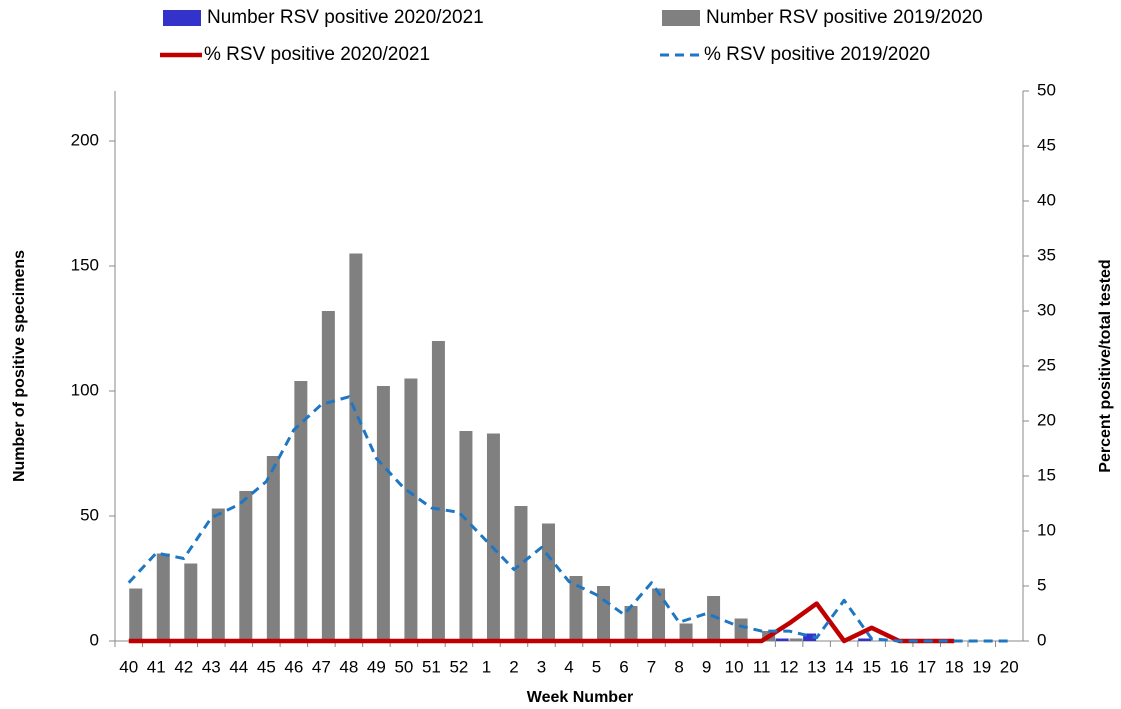 The height and width of the screenshot is (709, 1121). What do you see at coordinates (317, 54) in the screenshot?
I see `legend-label: % RSV positive 2020/2021` at bounding box center [317, 54].